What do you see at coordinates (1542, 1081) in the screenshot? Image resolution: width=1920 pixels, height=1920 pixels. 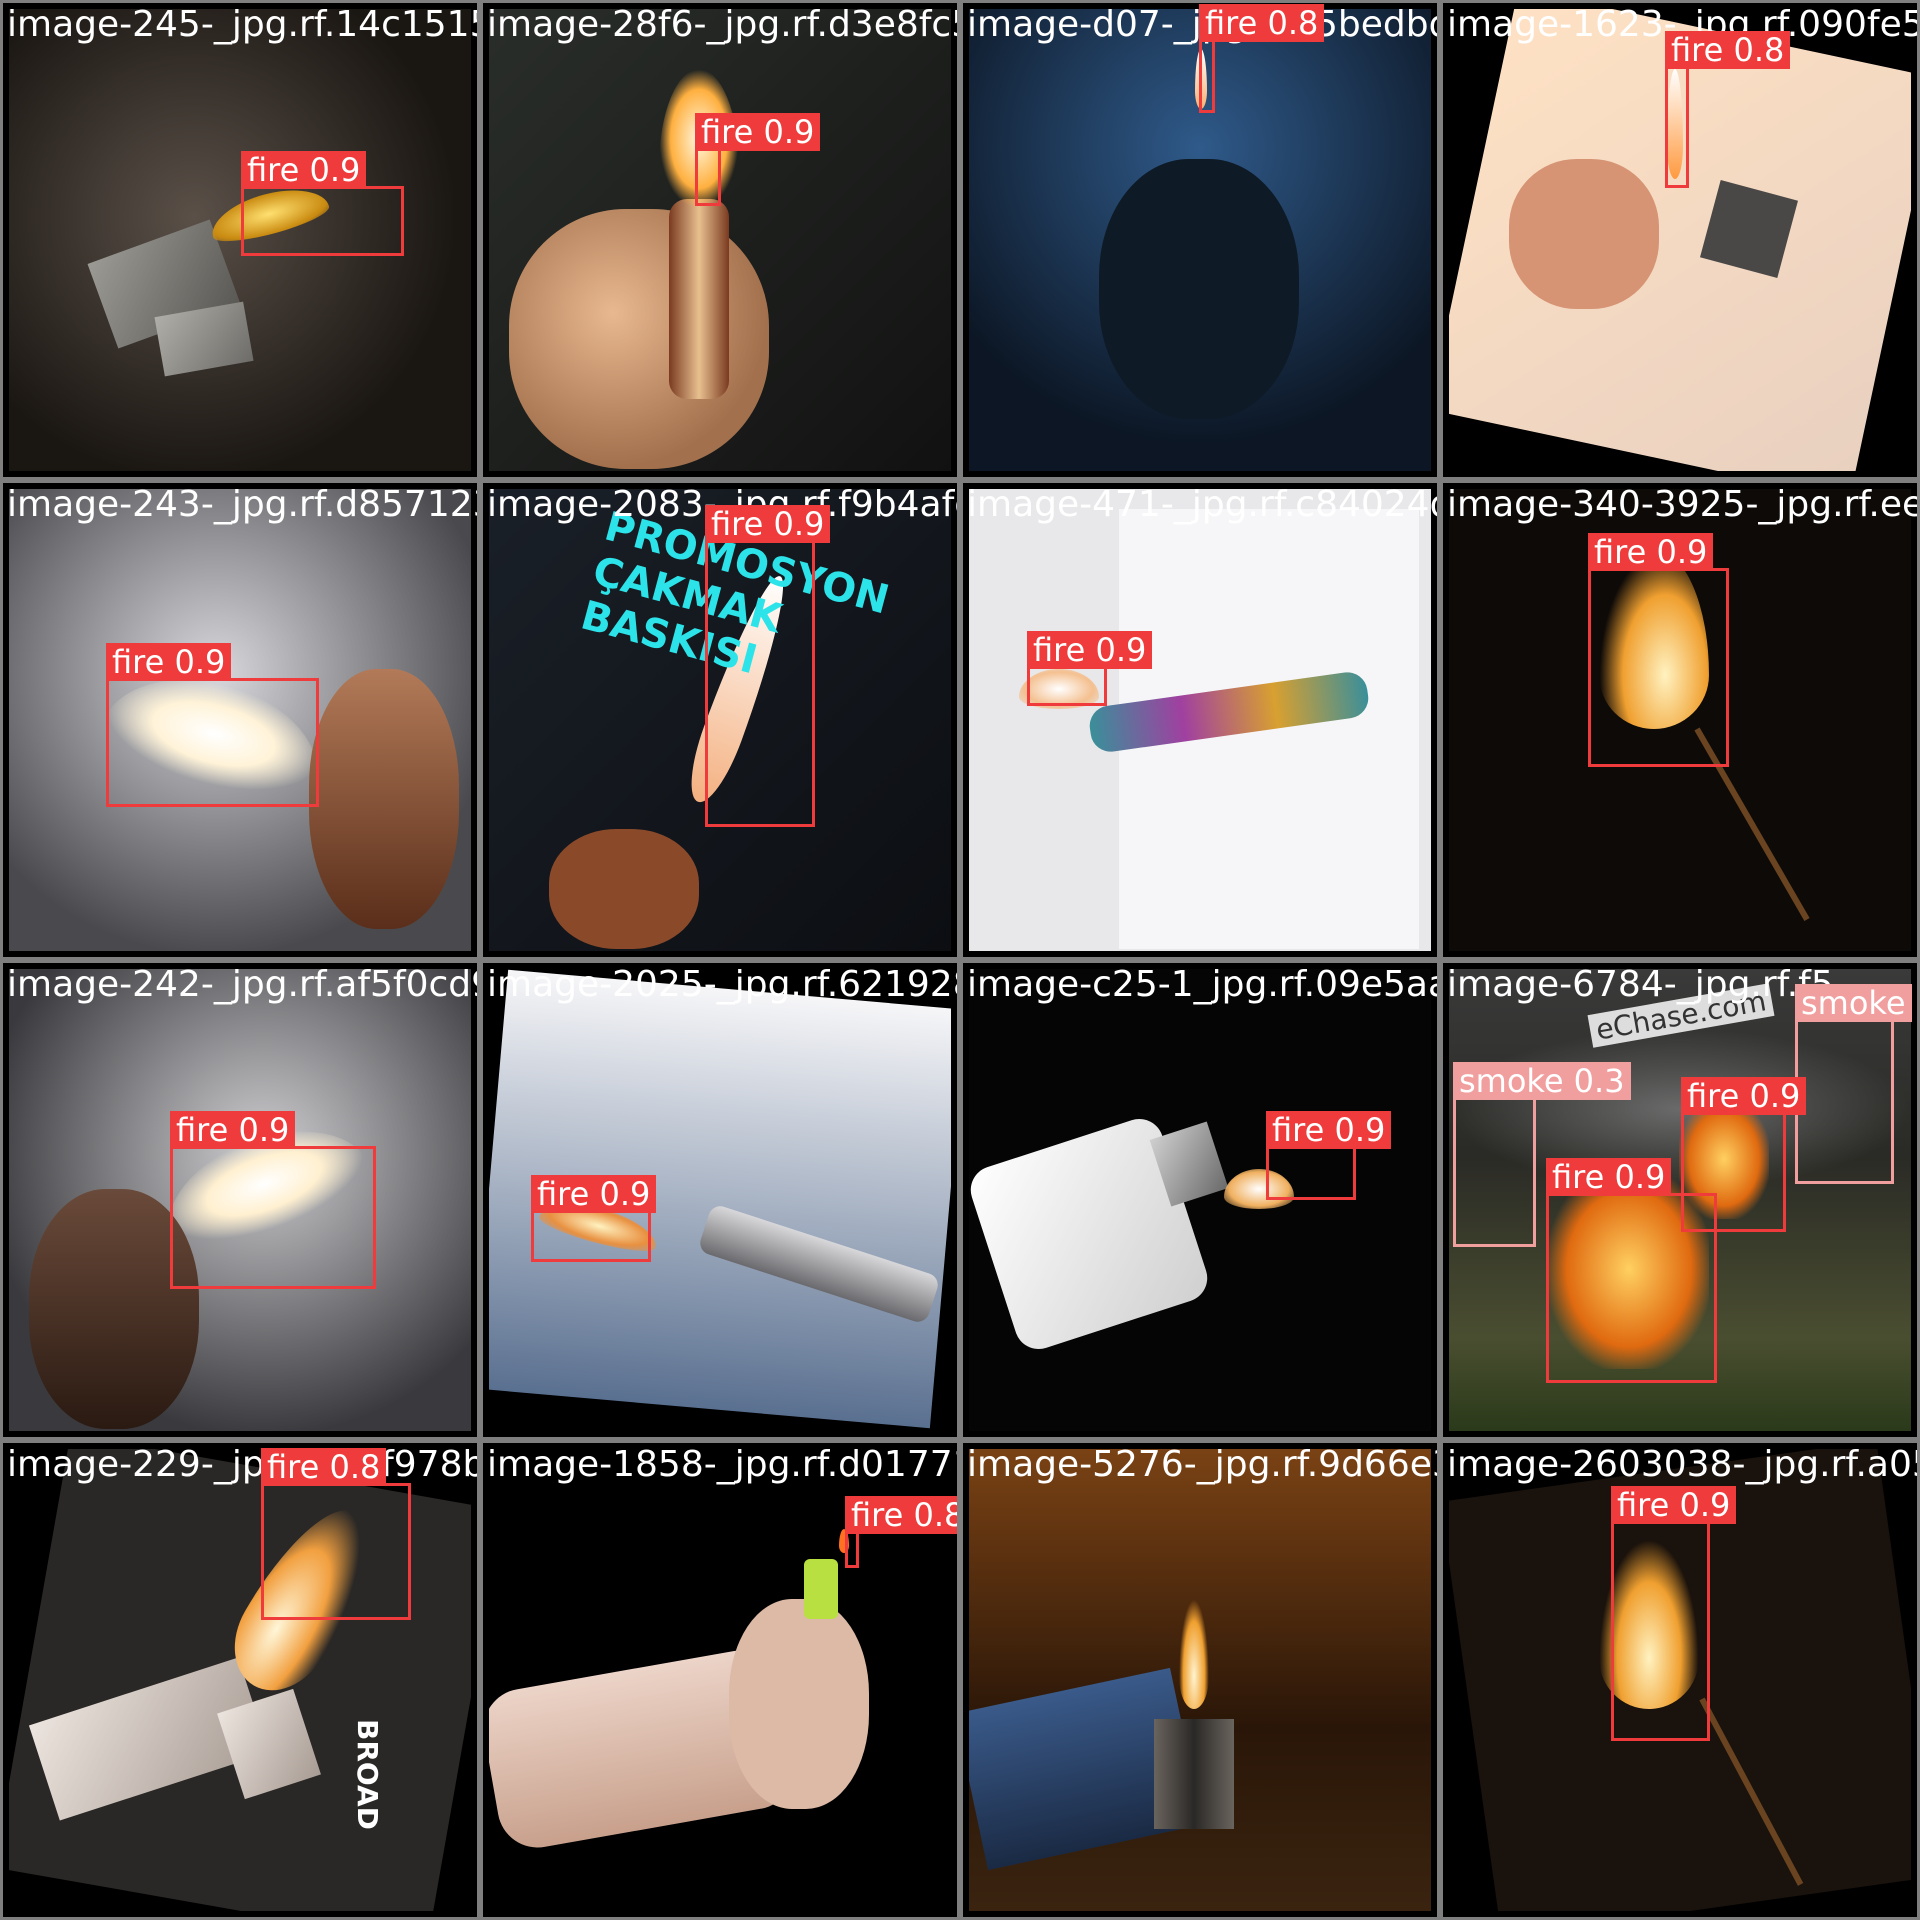 I see `detection-label: smoke 0.3` at bounding box center [1542, 1081].